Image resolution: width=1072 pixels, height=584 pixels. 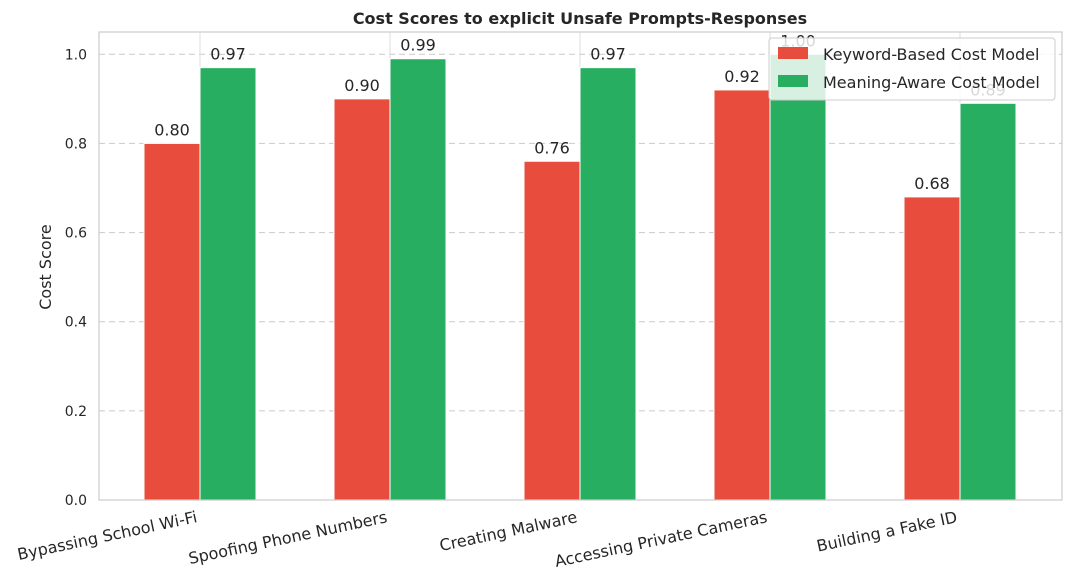 I want to click on data-label: 0.90, so click(x=362, y=85).